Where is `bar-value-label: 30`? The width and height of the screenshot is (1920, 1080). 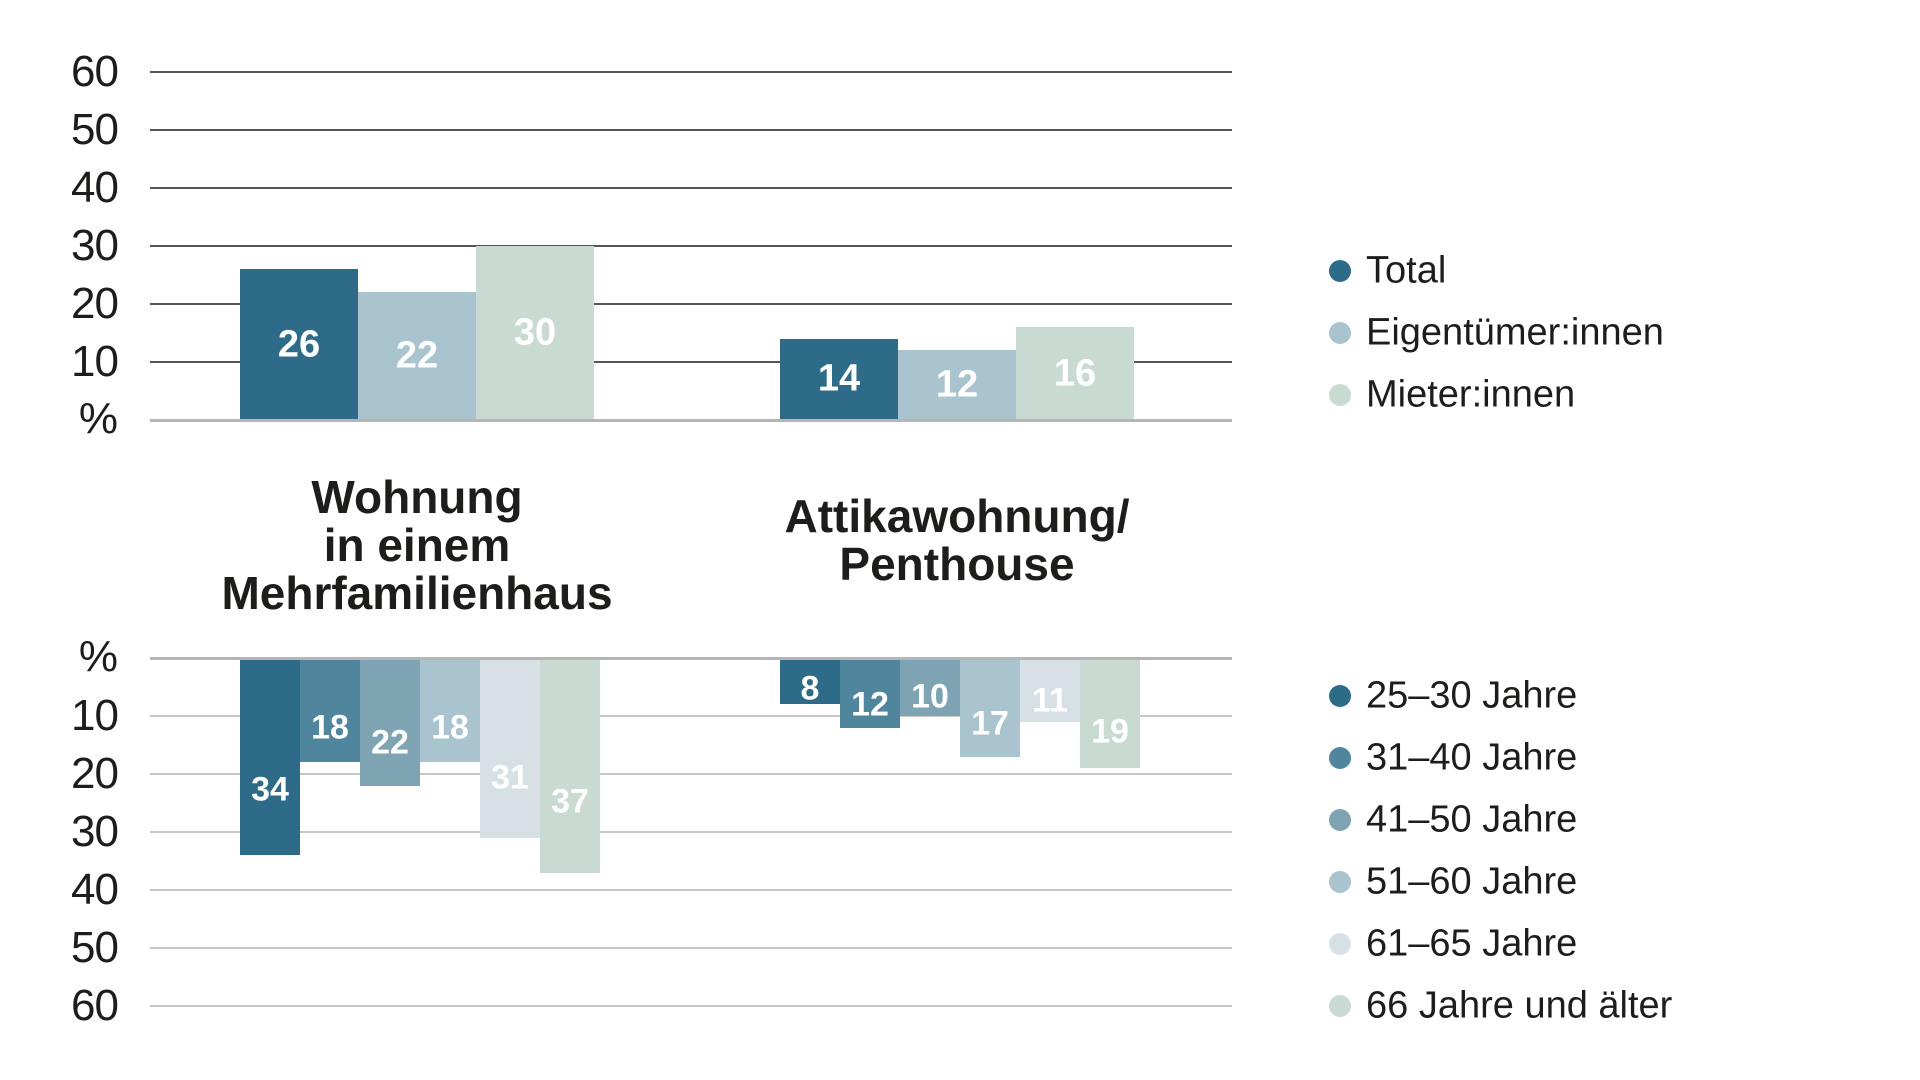 bar-value-label: 30 is located at coordinates (535, 332).